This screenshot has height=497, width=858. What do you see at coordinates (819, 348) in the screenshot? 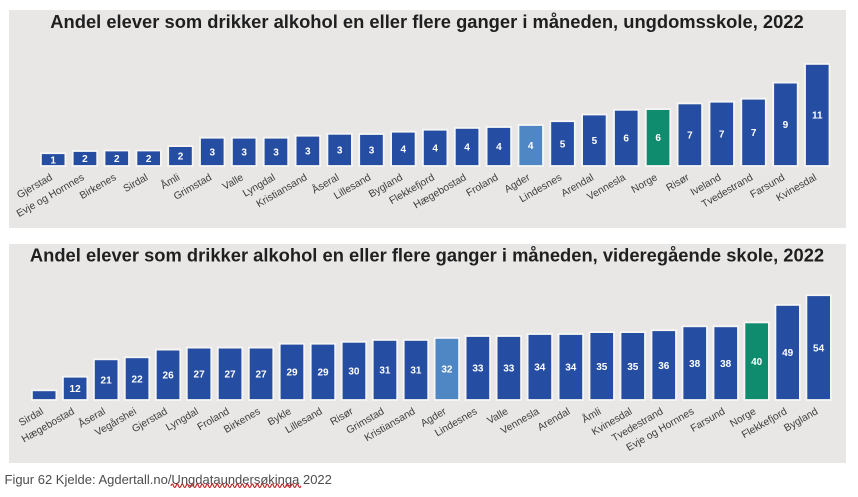
I see `svg-text: 54` at bounding box center [819, 348].